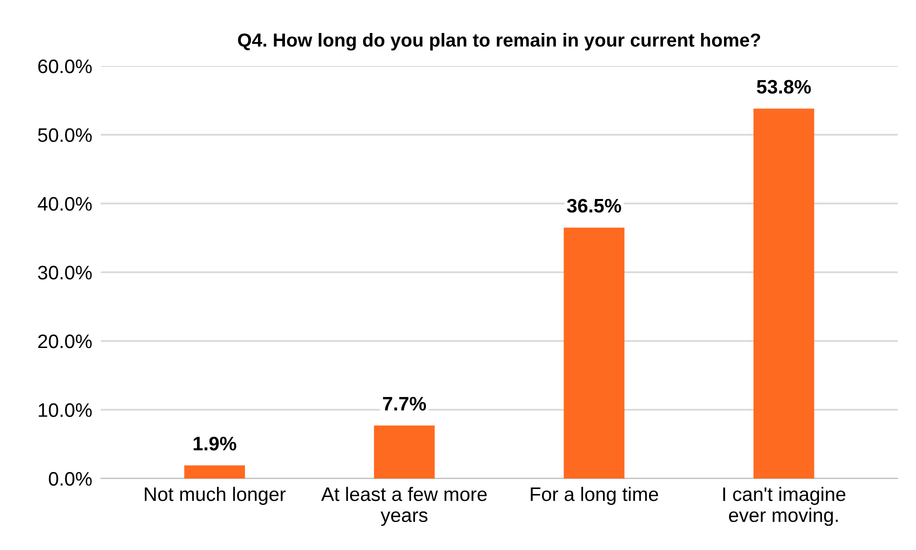  Describe the element at coordinates (65, 135) in the screenshot. I see `y-tick-label: 50.0%` at that location.